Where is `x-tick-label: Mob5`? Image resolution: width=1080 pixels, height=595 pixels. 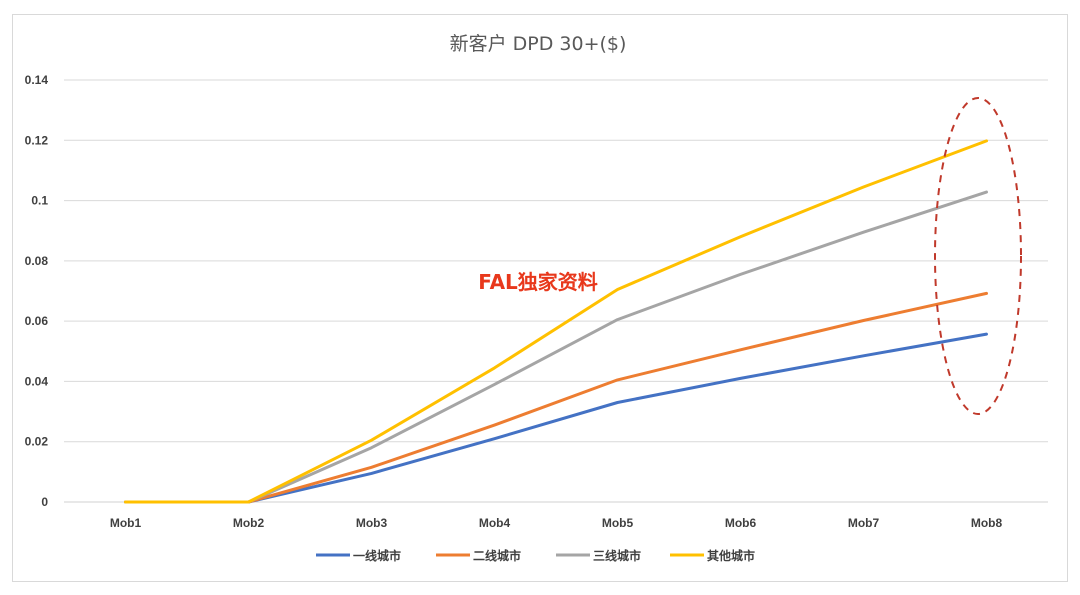
x-tick-label: Mob5 is located at coordinates (618, 523).